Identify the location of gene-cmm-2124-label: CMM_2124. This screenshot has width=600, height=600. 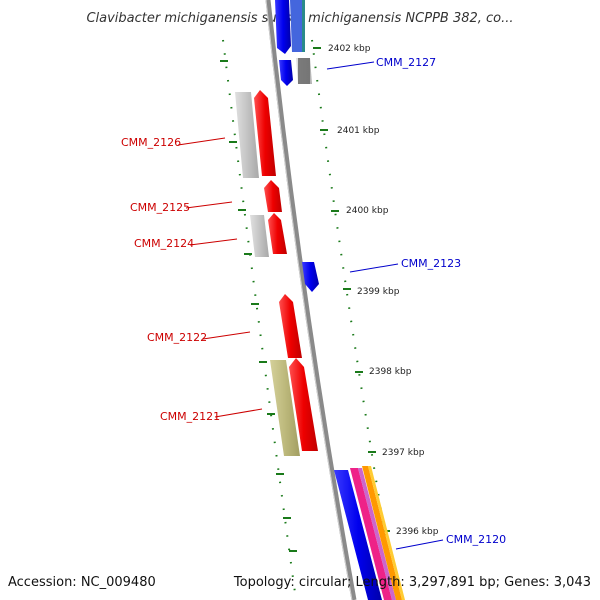
(164, 243).